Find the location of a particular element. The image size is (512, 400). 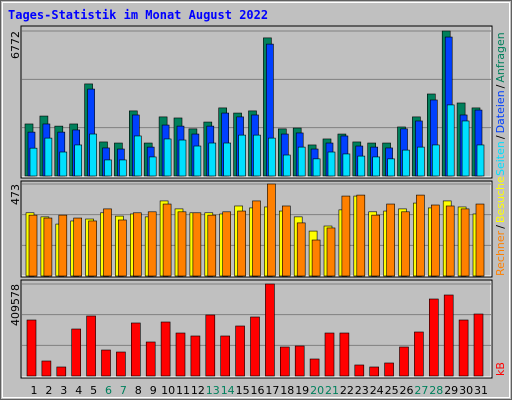

x-tick-label: 21 is located at coordinates (332, 390).